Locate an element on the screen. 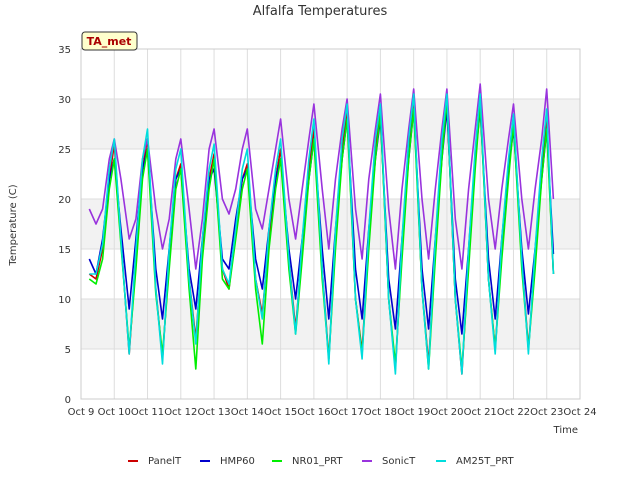  x-tick-label: Oct 23 is located at coordinates (546, 412).